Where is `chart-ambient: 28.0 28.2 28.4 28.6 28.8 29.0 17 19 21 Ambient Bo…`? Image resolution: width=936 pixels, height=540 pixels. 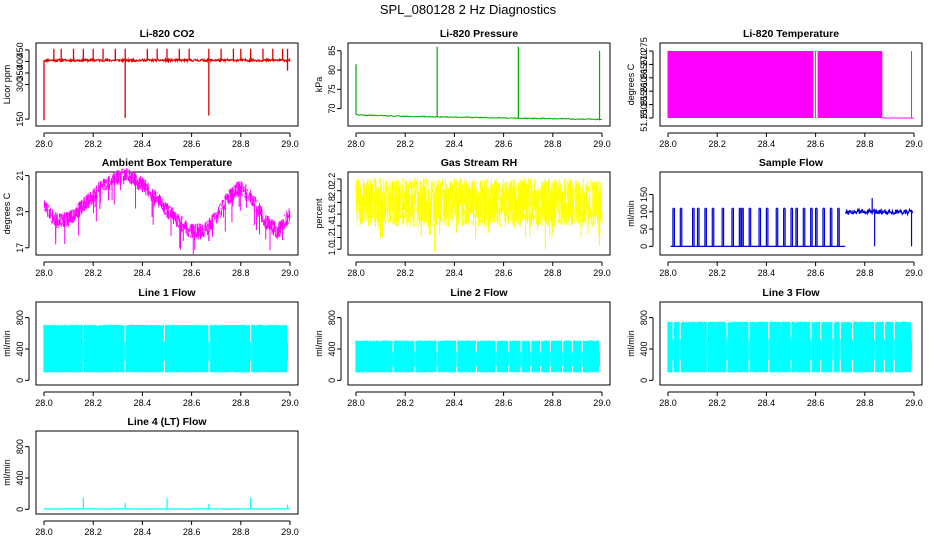 chart-ambient: 28.0 28.2 28.4 28.6 28.8 29.0 17 19 21 Ambient Bo… is located at coordinates (150, 217).